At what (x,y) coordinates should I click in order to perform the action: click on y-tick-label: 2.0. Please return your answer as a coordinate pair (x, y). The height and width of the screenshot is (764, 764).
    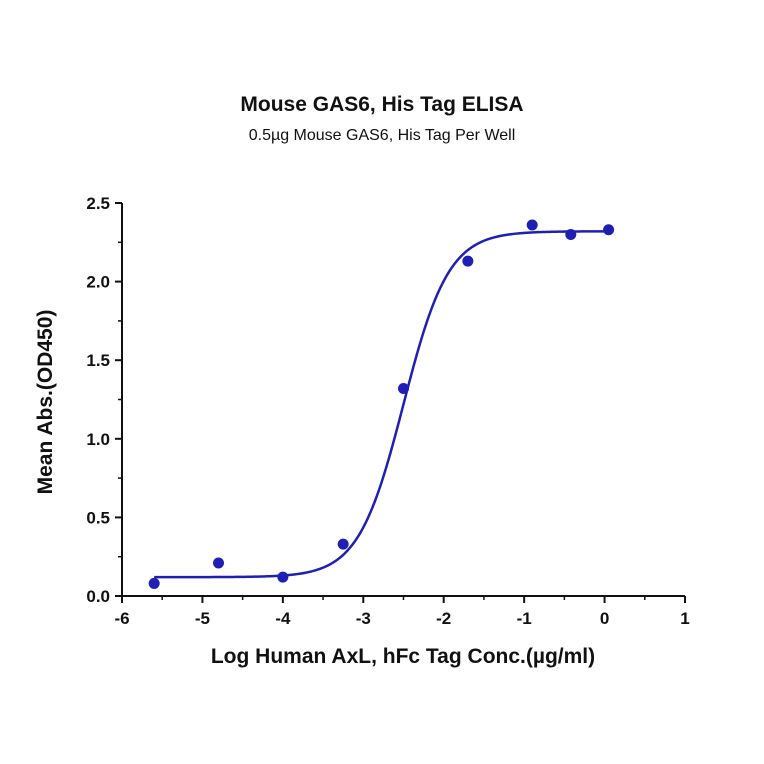
    Looking at the image, I should click on (98, 282).